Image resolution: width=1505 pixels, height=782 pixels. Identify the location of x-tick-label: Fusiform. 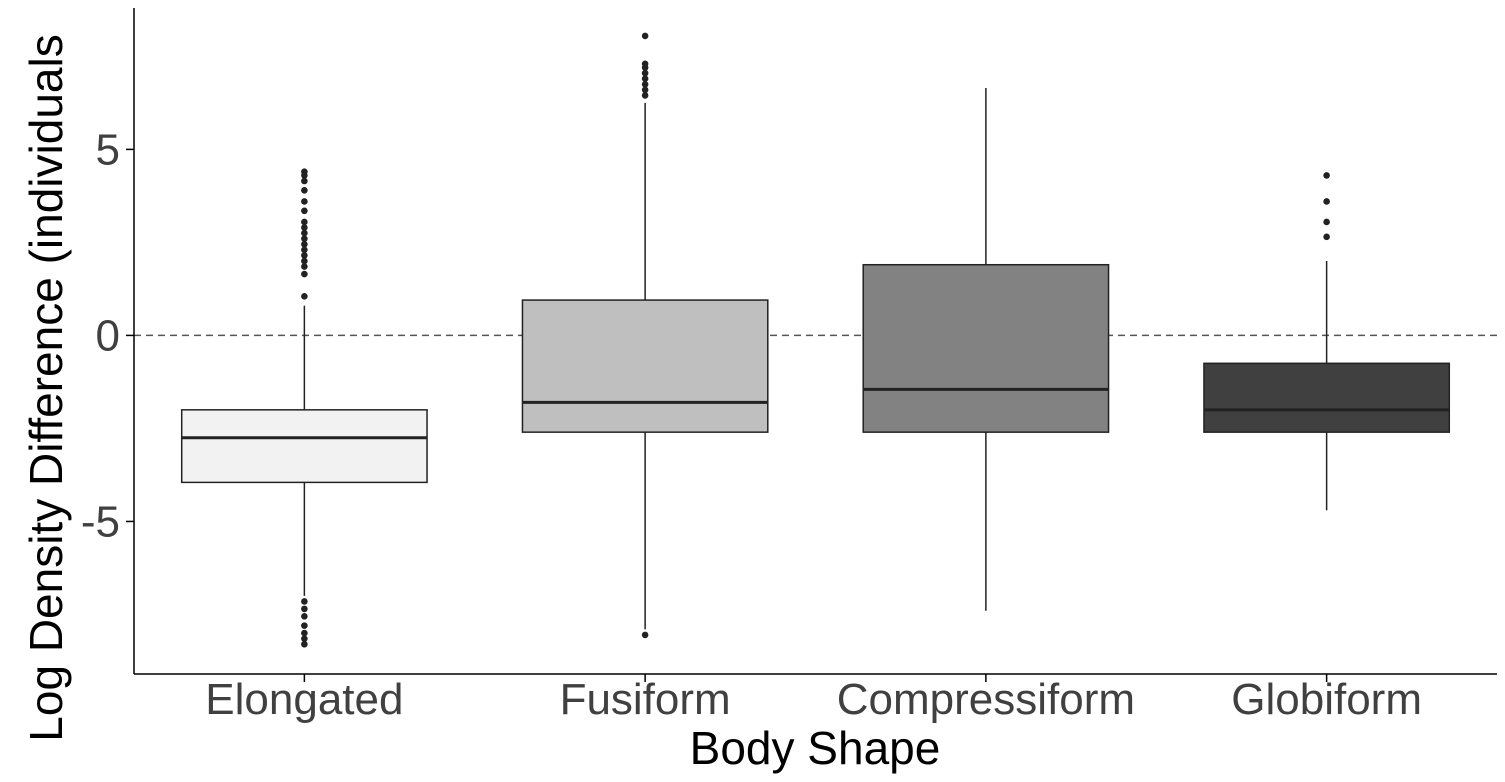
(645, 699).